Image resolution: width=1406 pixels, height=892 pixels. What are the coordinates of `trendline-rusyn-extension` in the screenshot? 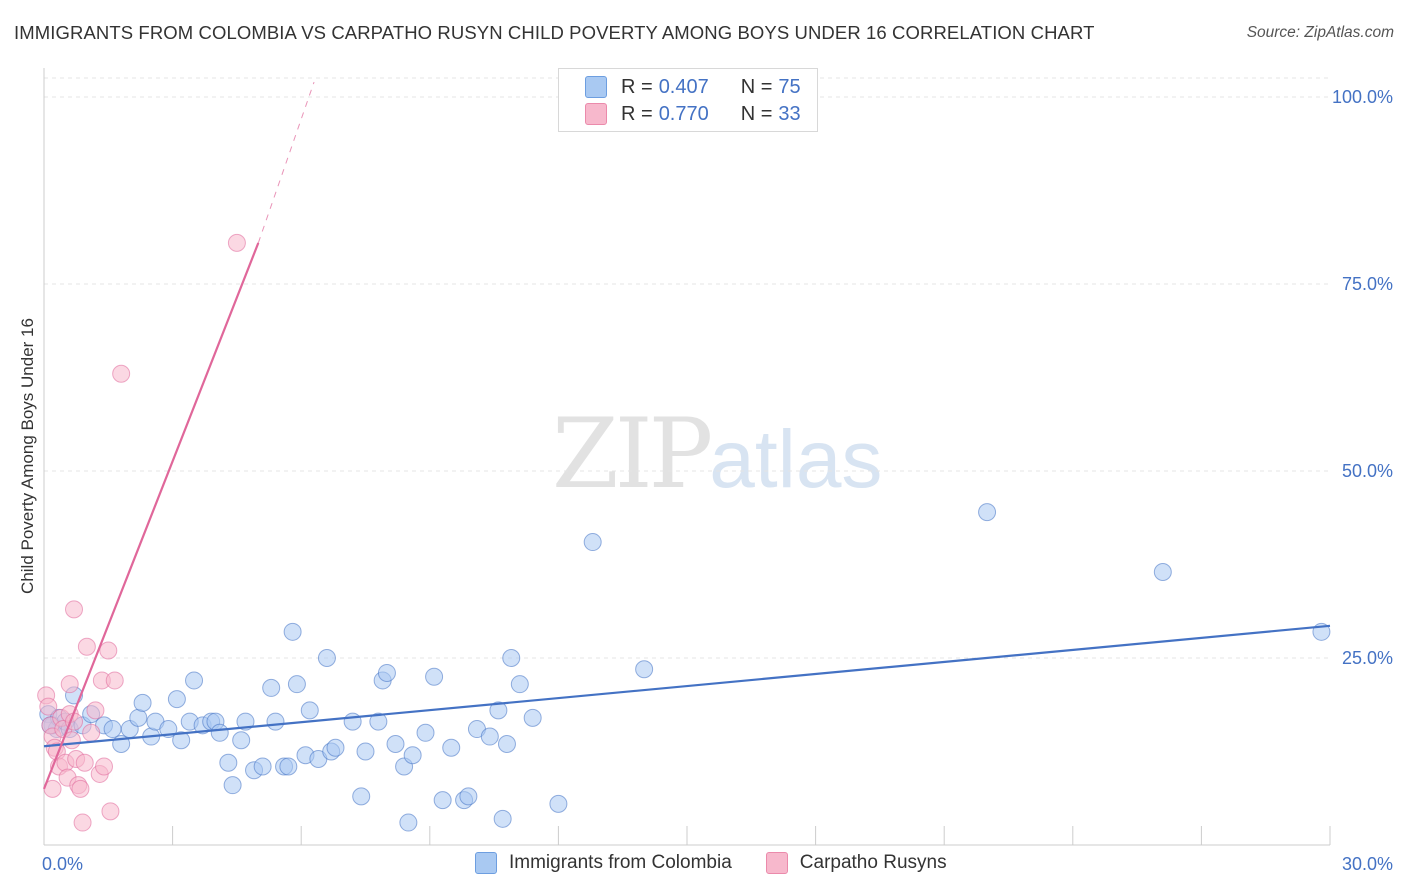 It's located at (286, 162).